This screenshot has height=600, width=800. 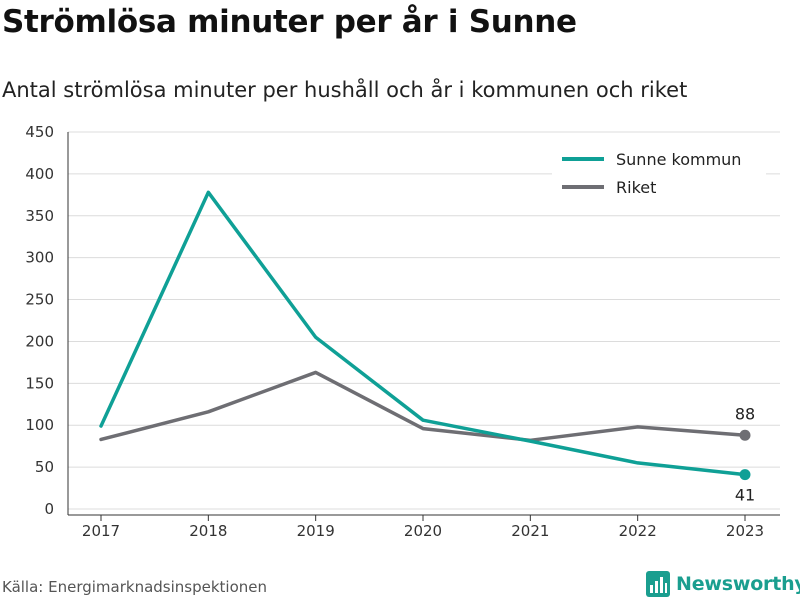 I want to click on legend-box, so click(x=659, y=176).